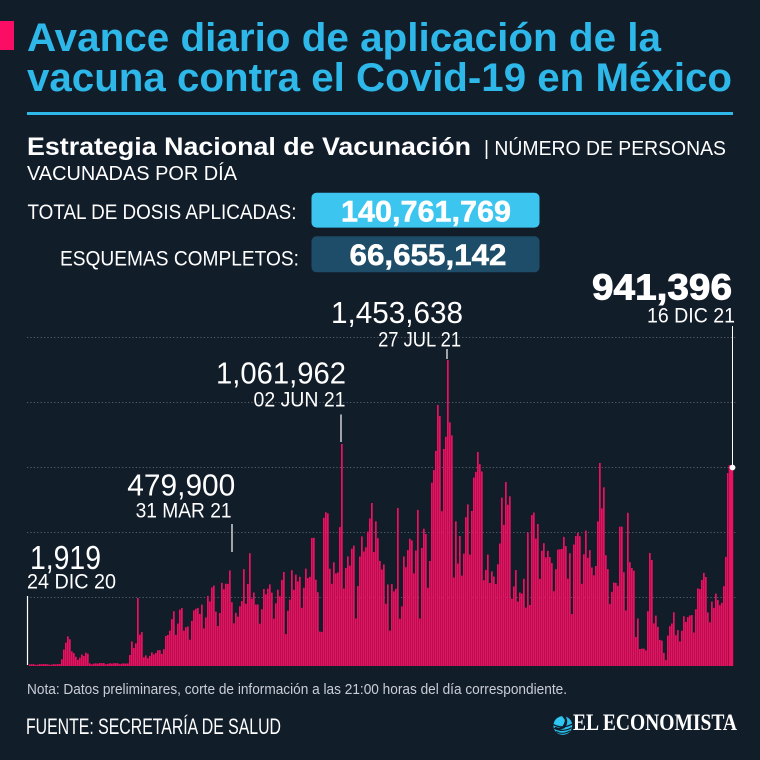 This screenshot has width=760, height=760. What do you see at coordinates (162, 212) in the screenshot?
I see `svg-text: TOTAL DE DOSIS APLICADAS:` at bounding box center [162, 212].